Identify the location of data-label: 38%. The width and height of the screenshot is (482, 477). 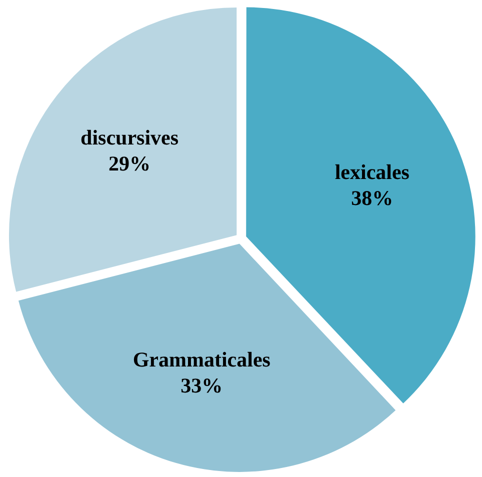
(372, 198).